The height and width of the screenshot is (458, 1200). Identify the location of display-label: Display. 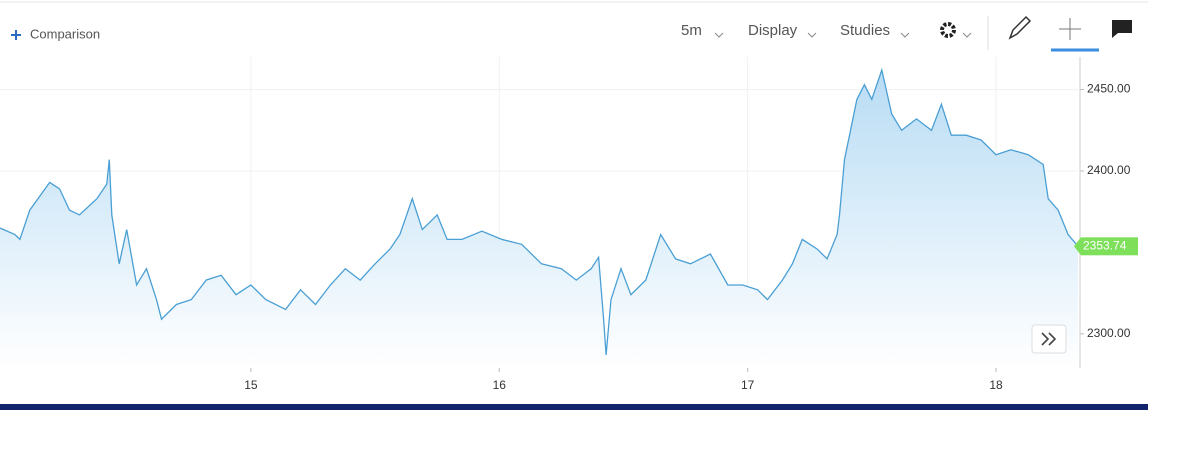
(773, 30).